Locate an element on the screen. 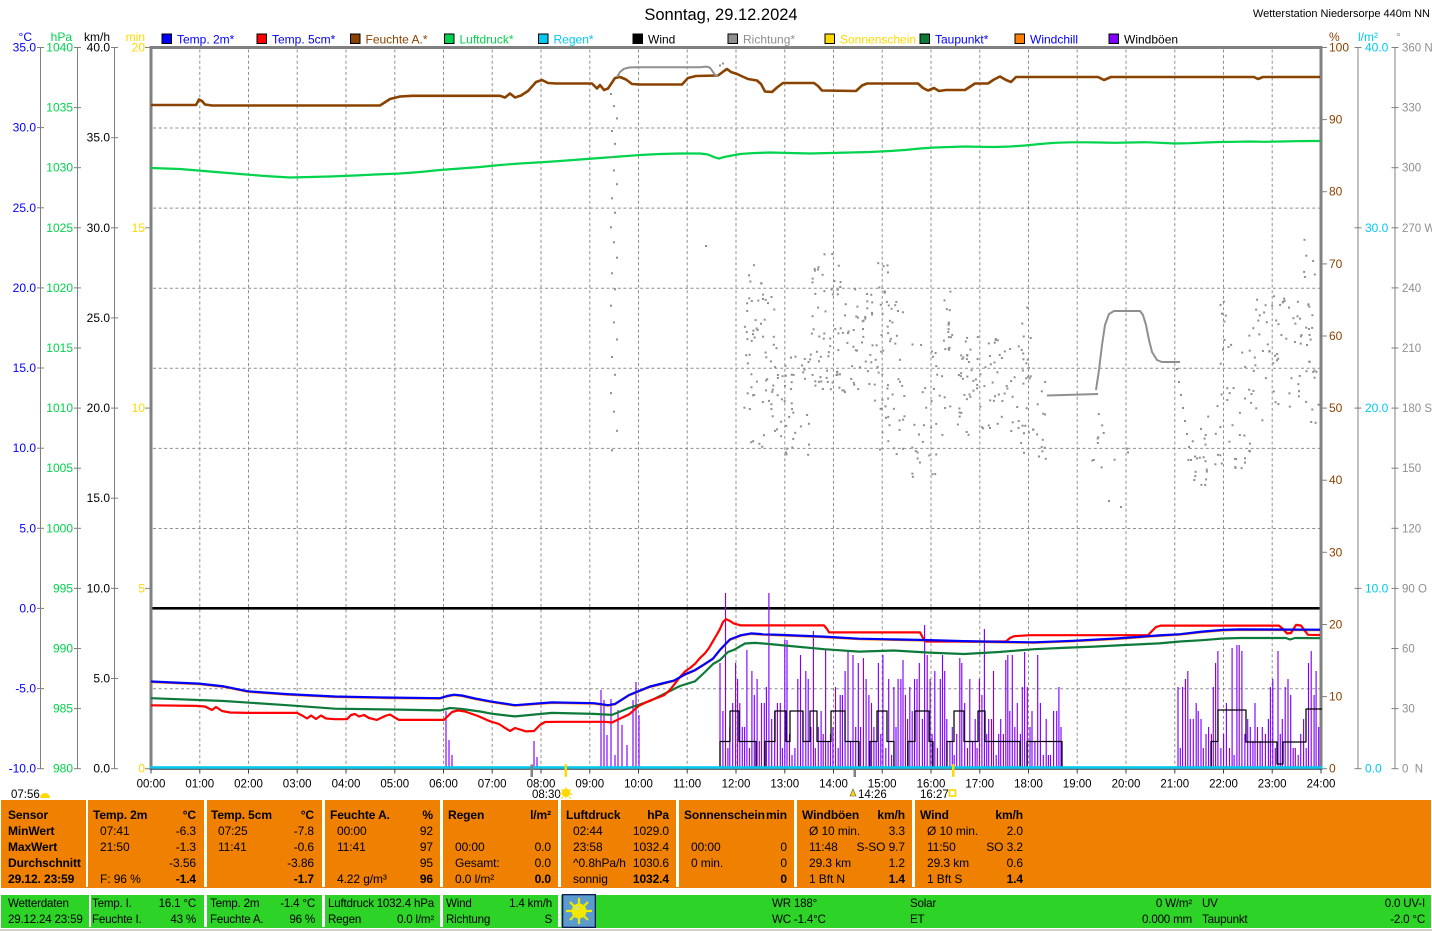  svg-text: Regen* is located at coordinates (574, 40).